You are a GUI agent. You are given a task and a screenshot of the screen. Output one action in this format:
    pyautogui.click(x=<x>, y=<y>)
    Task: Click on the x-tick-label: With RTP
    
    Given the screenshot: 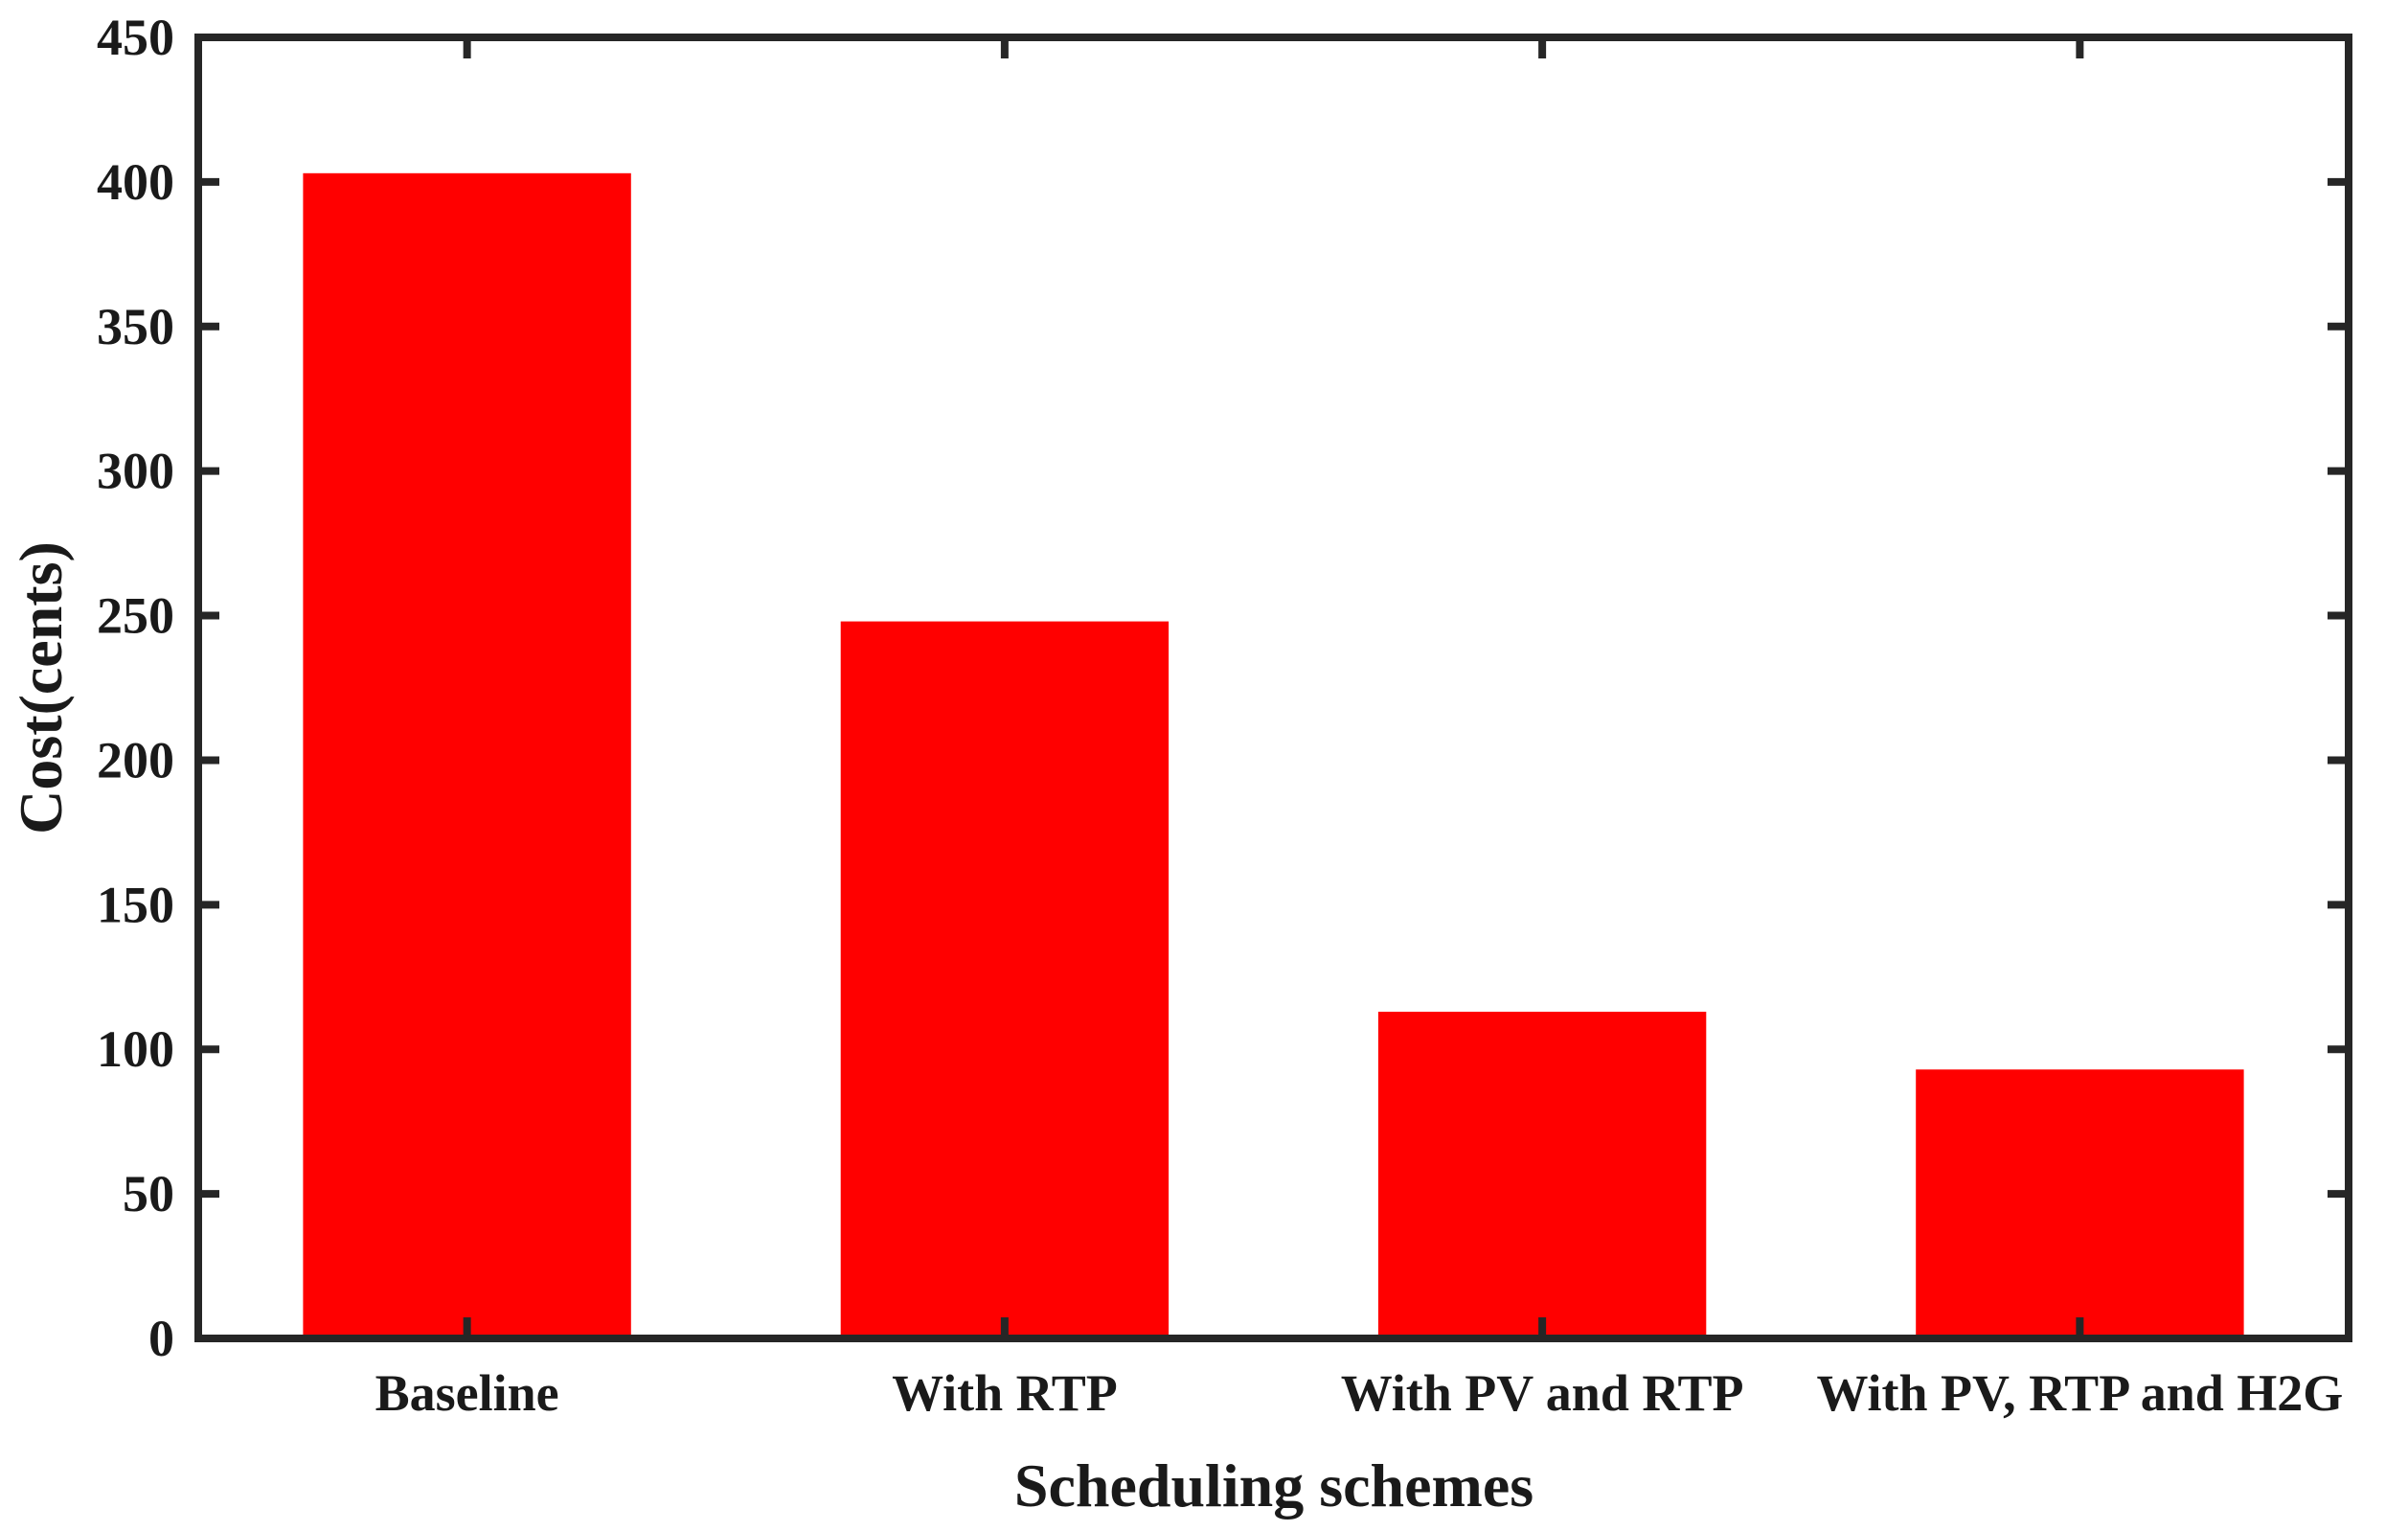 What is the action you would take?
    pyautogui.click(x=1005, y=1393)
    